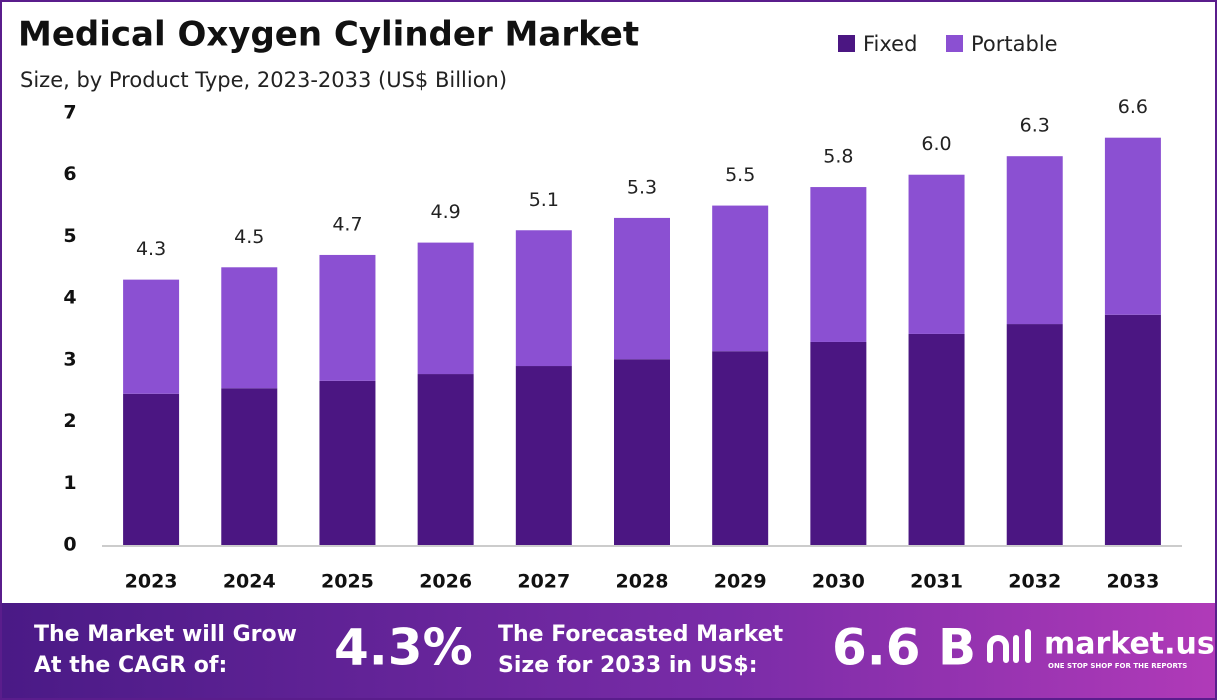 The height and width of the screenshot is (700, 1217). What do you see at coordinates (1133, 107) in the screenshot?
I see `total-label: 6.6` at bounding box center [1133, 107].